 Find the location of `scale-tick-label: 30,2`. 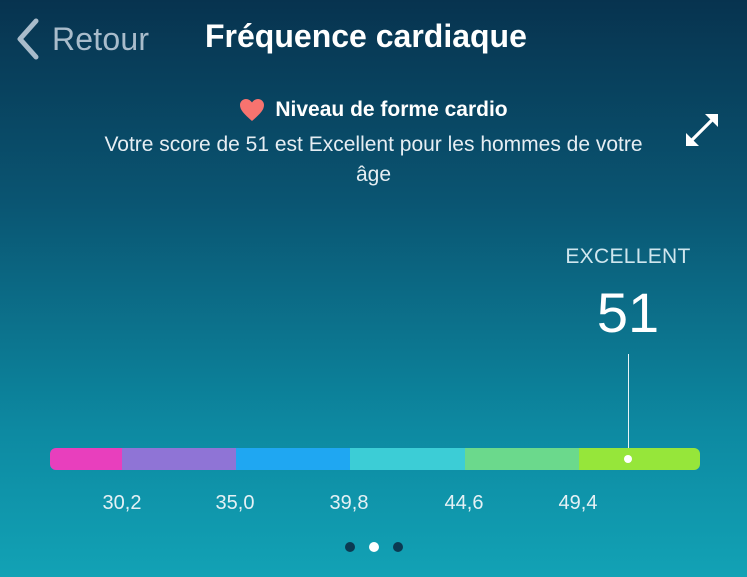

scale-tick-label: 30,2 is located at coordinates (122, 503).